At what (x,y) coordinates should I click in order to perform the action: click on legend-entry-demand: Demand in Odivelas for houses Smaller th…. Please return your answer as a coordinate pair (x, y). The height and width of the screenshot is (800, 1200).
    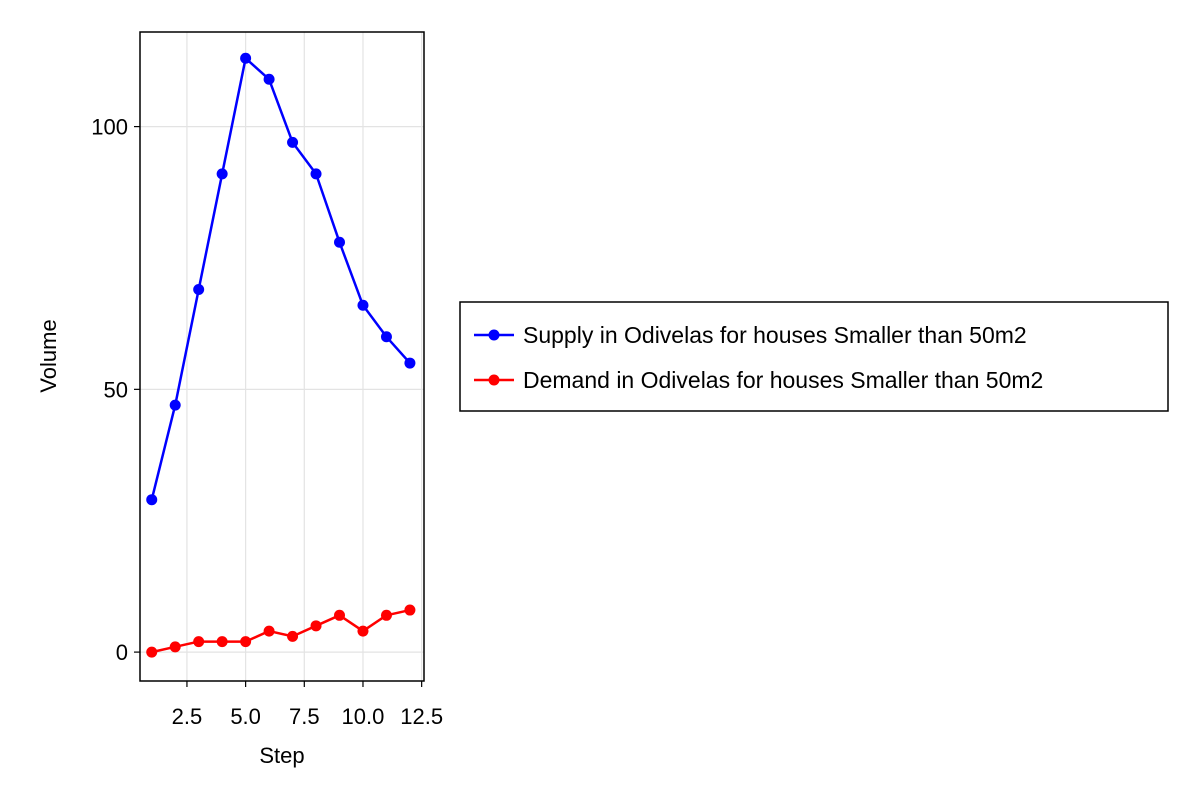
    Looking at the image, I should click on (758, 380).